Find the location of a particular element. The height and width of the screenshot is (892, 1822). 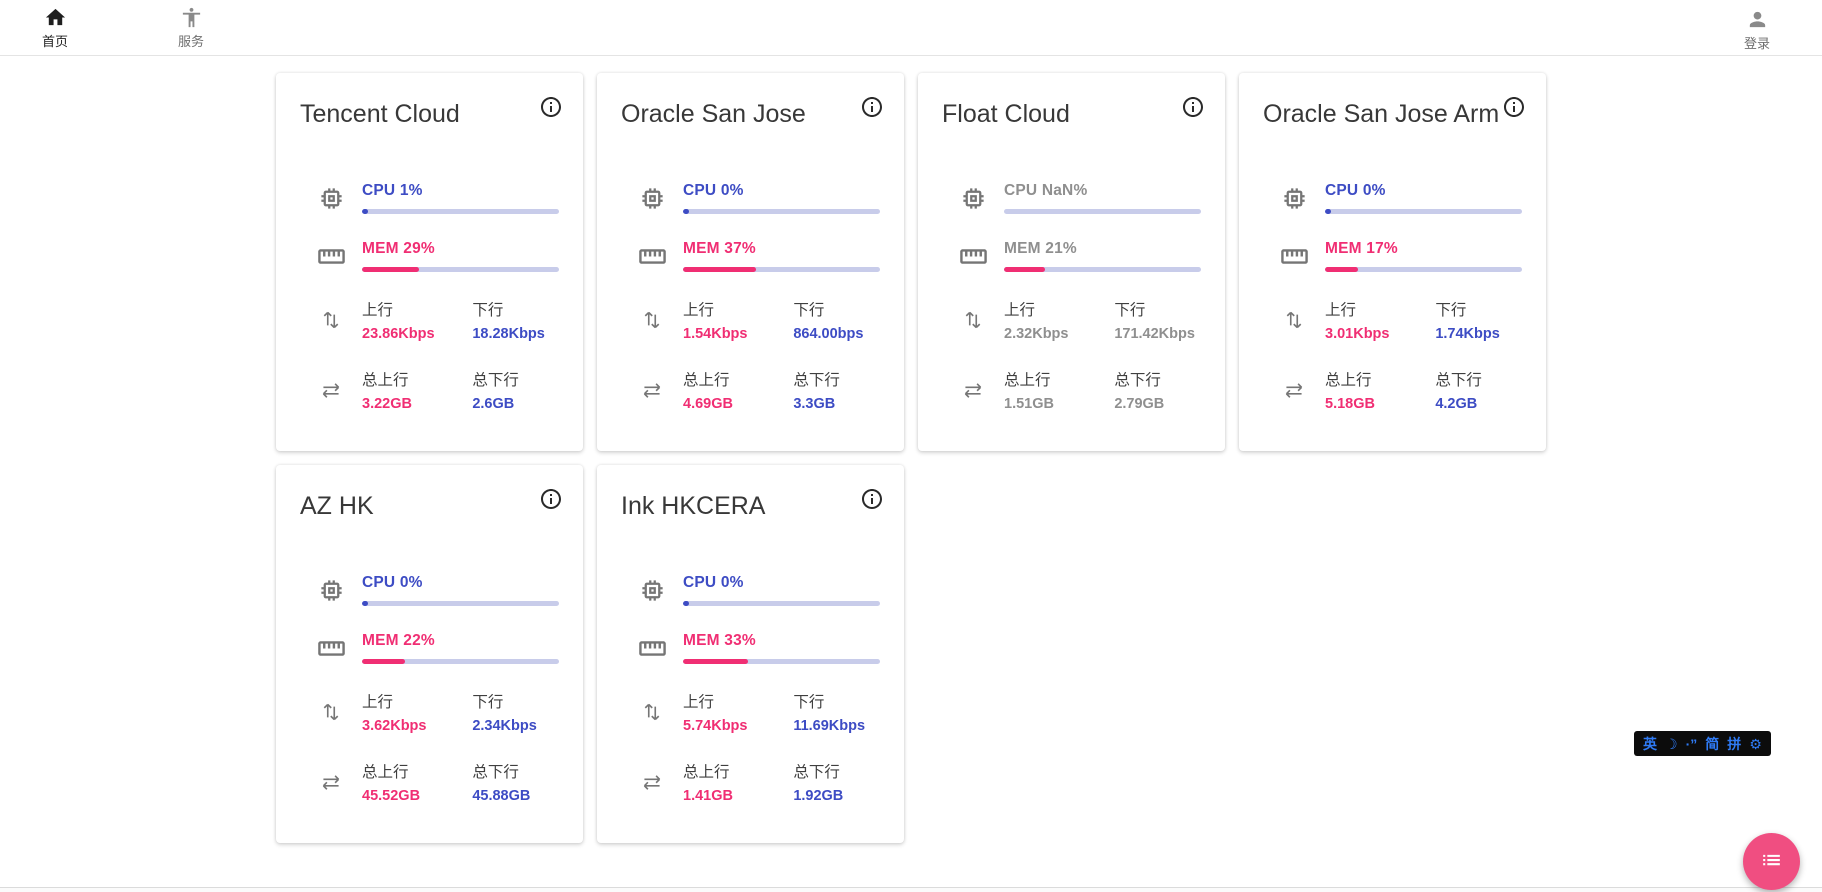

server-card: Float Cloud CPU NaN% MEM 21% is located at coordinates (1071, 262).